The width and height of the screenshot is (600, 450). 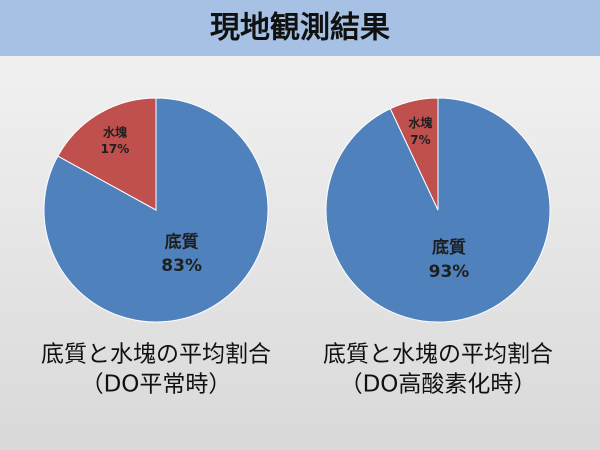 I want to click on title-bar, so click(x=300, y=28).